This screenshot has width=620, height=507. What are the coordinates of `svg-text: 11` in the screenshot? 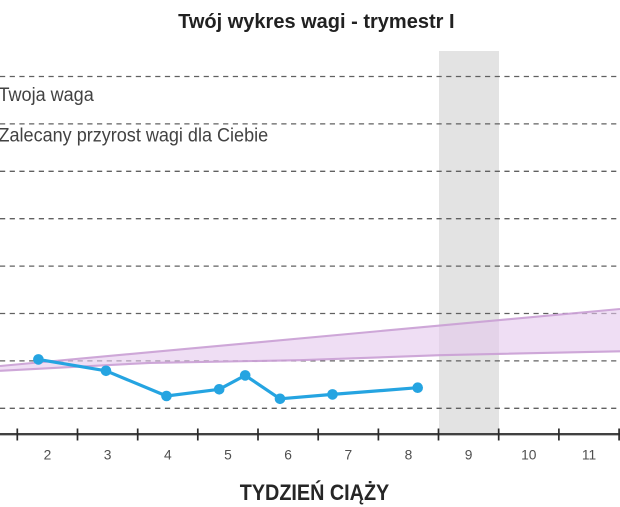 It's located at (589, 454).